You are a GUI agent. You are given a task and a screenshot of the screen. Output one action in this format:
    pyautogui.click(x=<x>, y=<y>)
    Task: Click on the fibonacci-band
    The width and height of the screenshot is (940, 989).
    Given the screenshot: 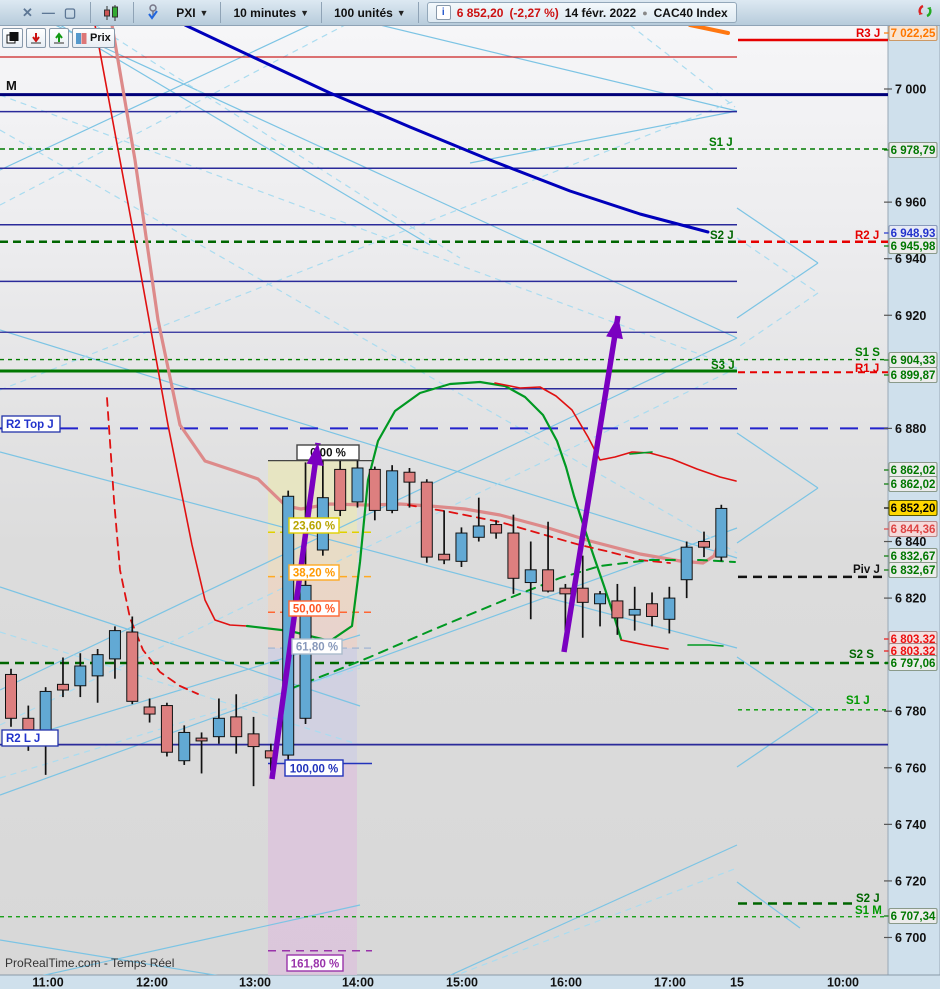 What is the action you would take?
    pyautogui.click(x=312, y=869)
    